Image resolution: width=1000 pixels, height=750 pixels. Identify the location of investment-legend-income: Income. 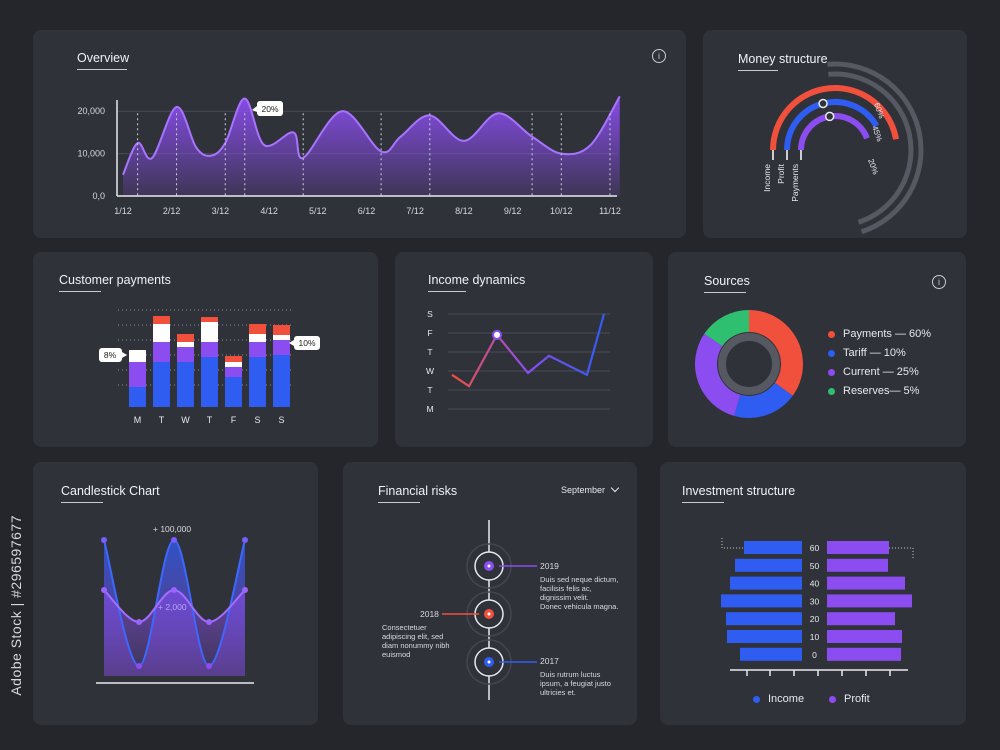
(778, 699).